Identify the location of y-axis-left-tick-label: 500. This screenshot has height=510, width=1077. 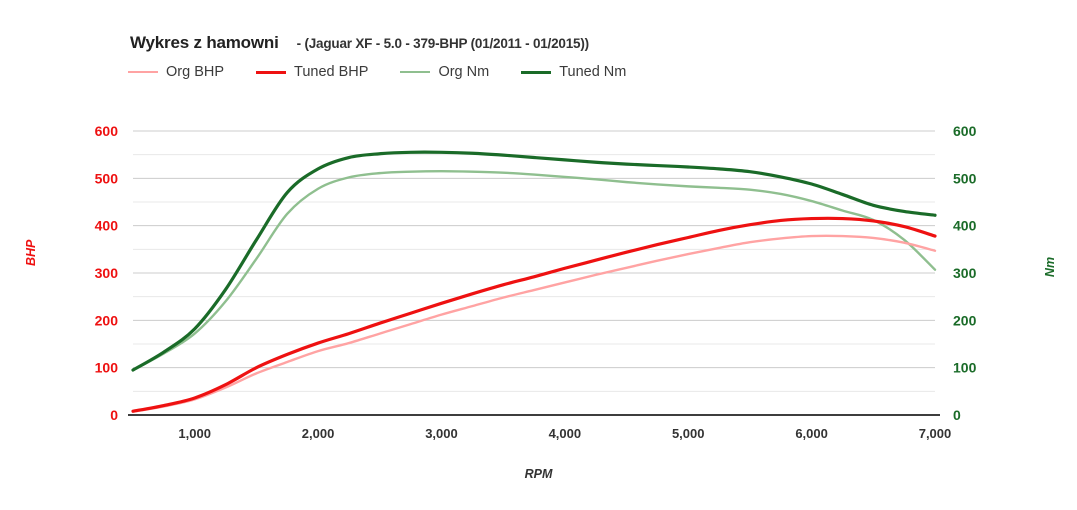
(107, 178).